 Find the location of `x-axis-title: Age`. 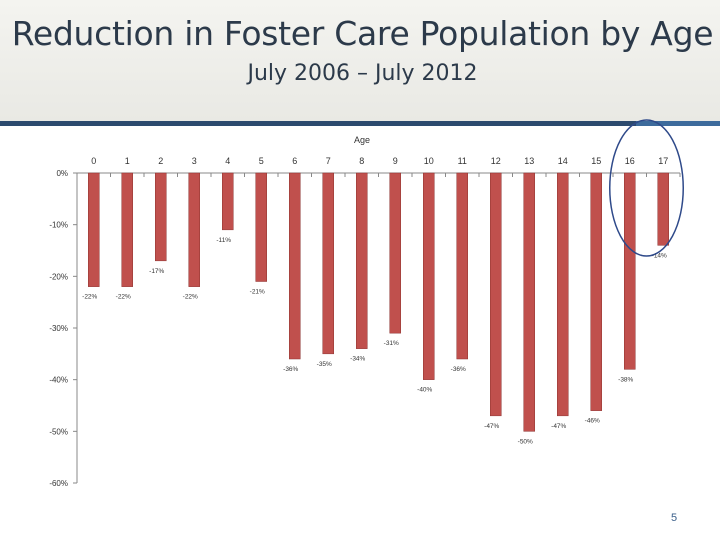

x-axis-title: Age is located at coordinates (362, 140).